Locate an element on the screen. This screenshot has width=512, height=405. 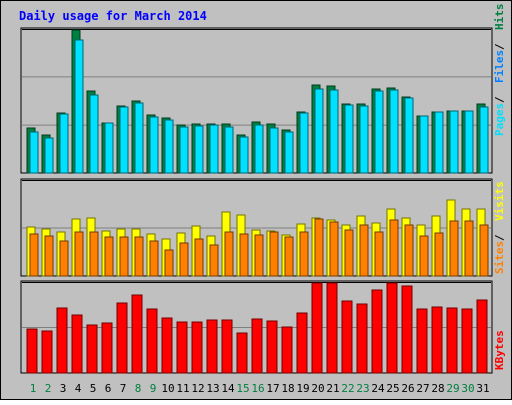
x-tick-label-2: 2 is located at coordinates (48, 388).